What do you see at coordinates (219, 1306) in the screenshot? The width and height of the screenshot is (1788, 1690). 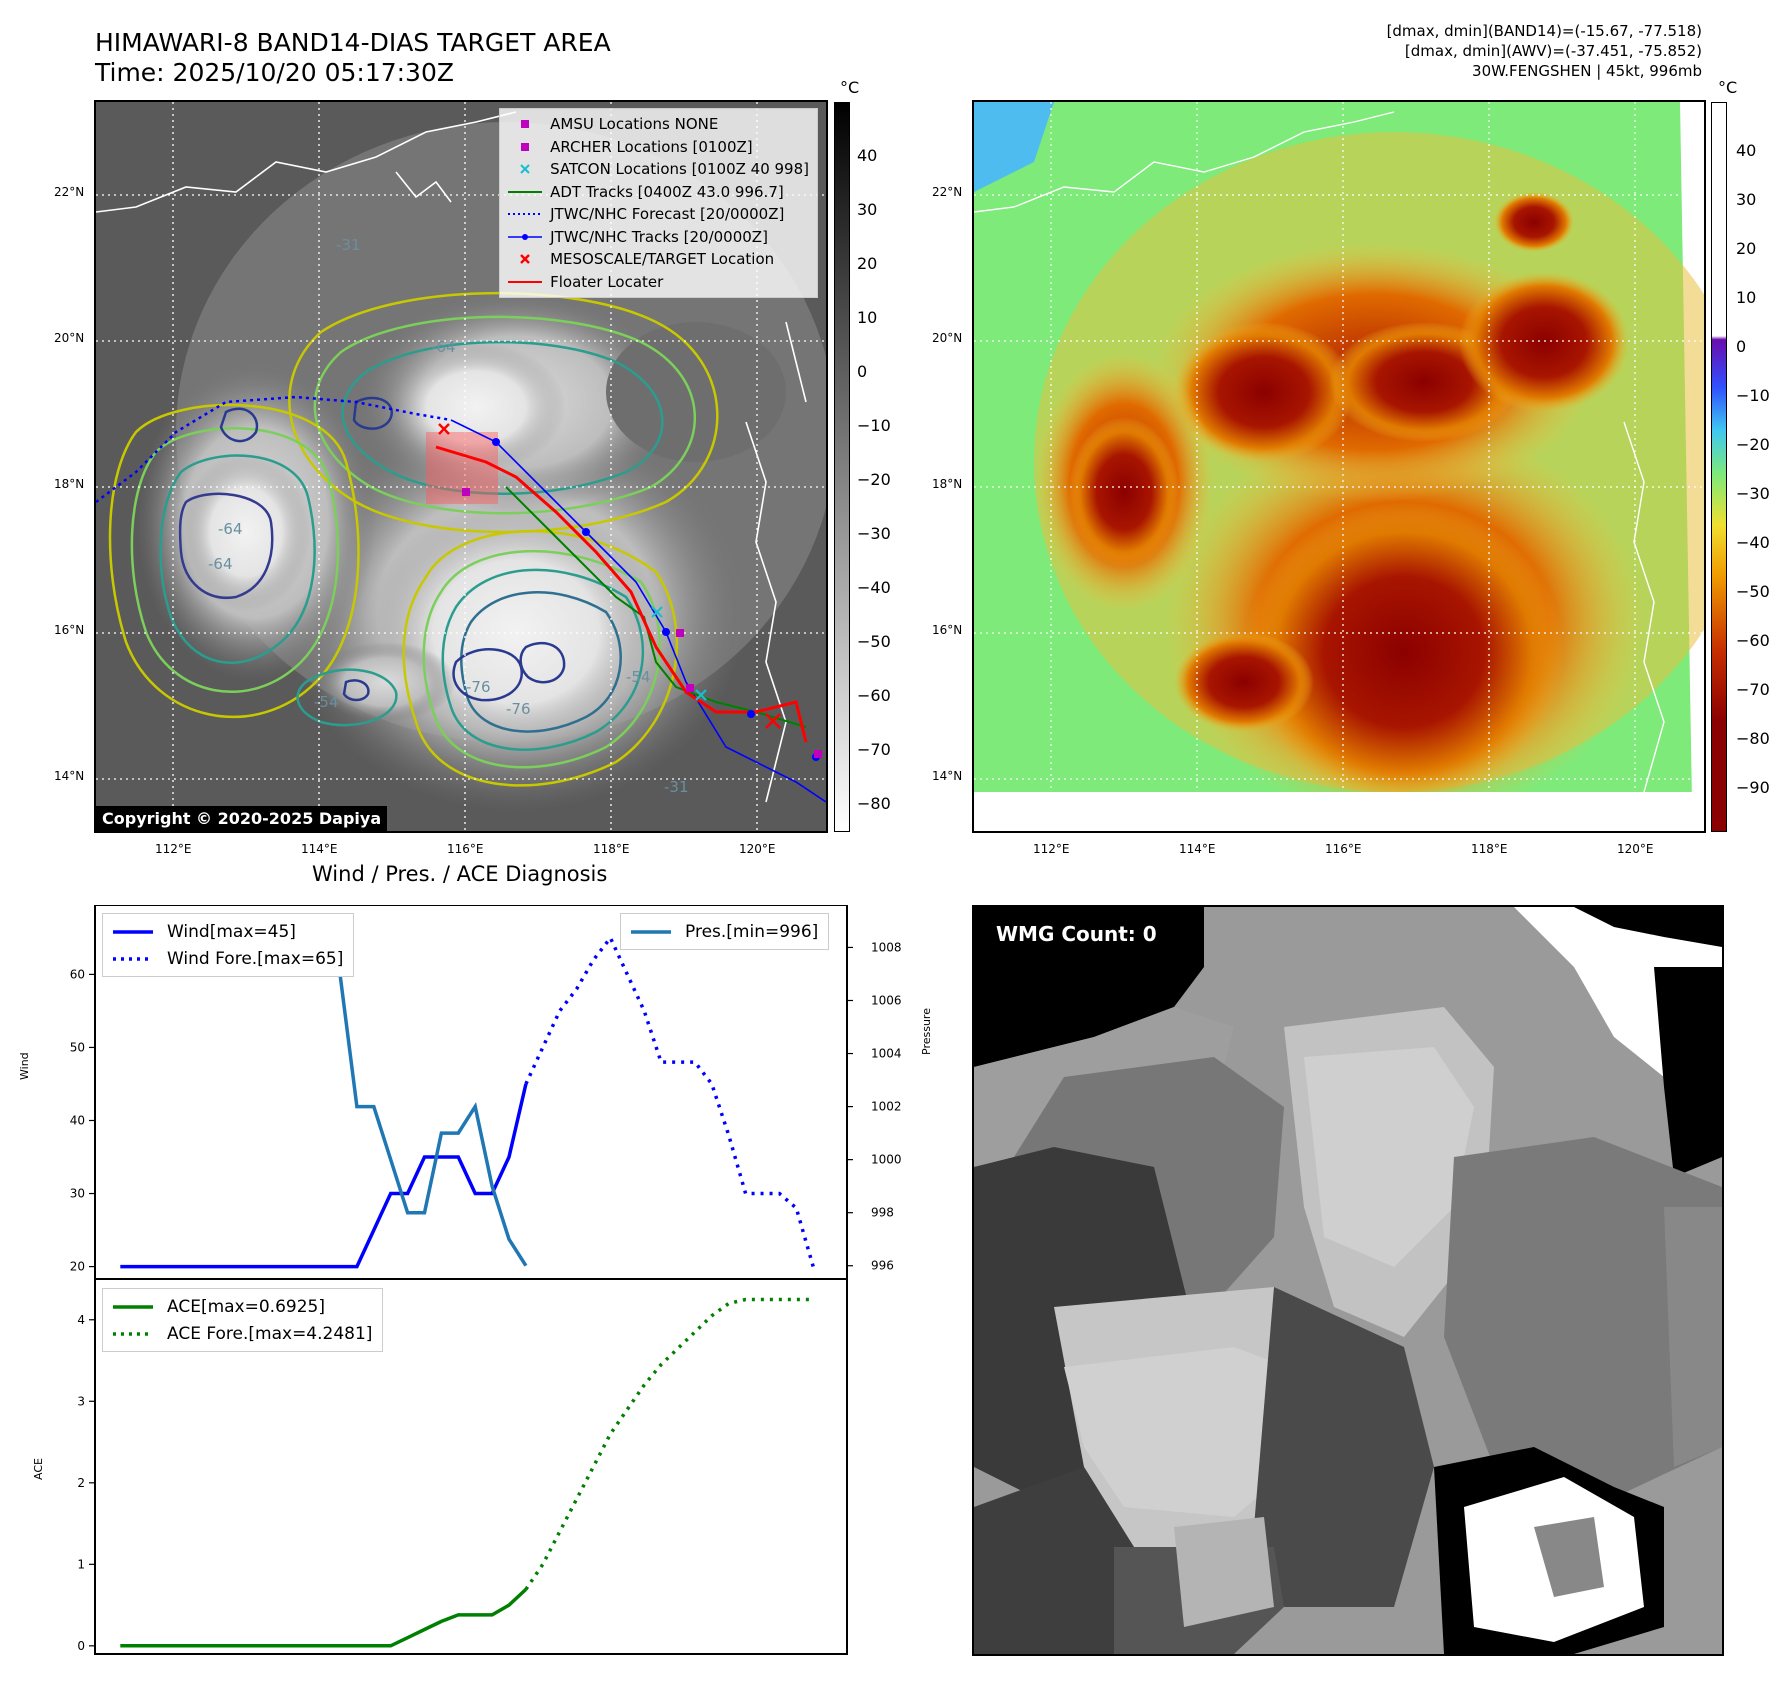 I see `legend-ace: ACE[max=0.6925]` at bounding box center [219, 1306].